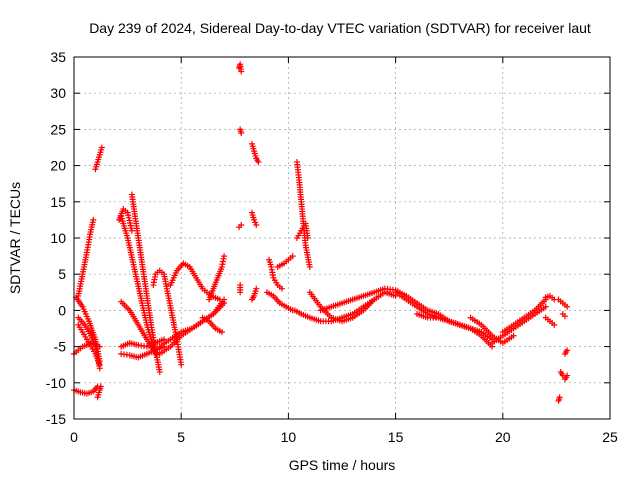  What do you see at coordinates (62, 310) in the screenshot?
I see `y-tick-label: 0` at bounding box center [62, 310].